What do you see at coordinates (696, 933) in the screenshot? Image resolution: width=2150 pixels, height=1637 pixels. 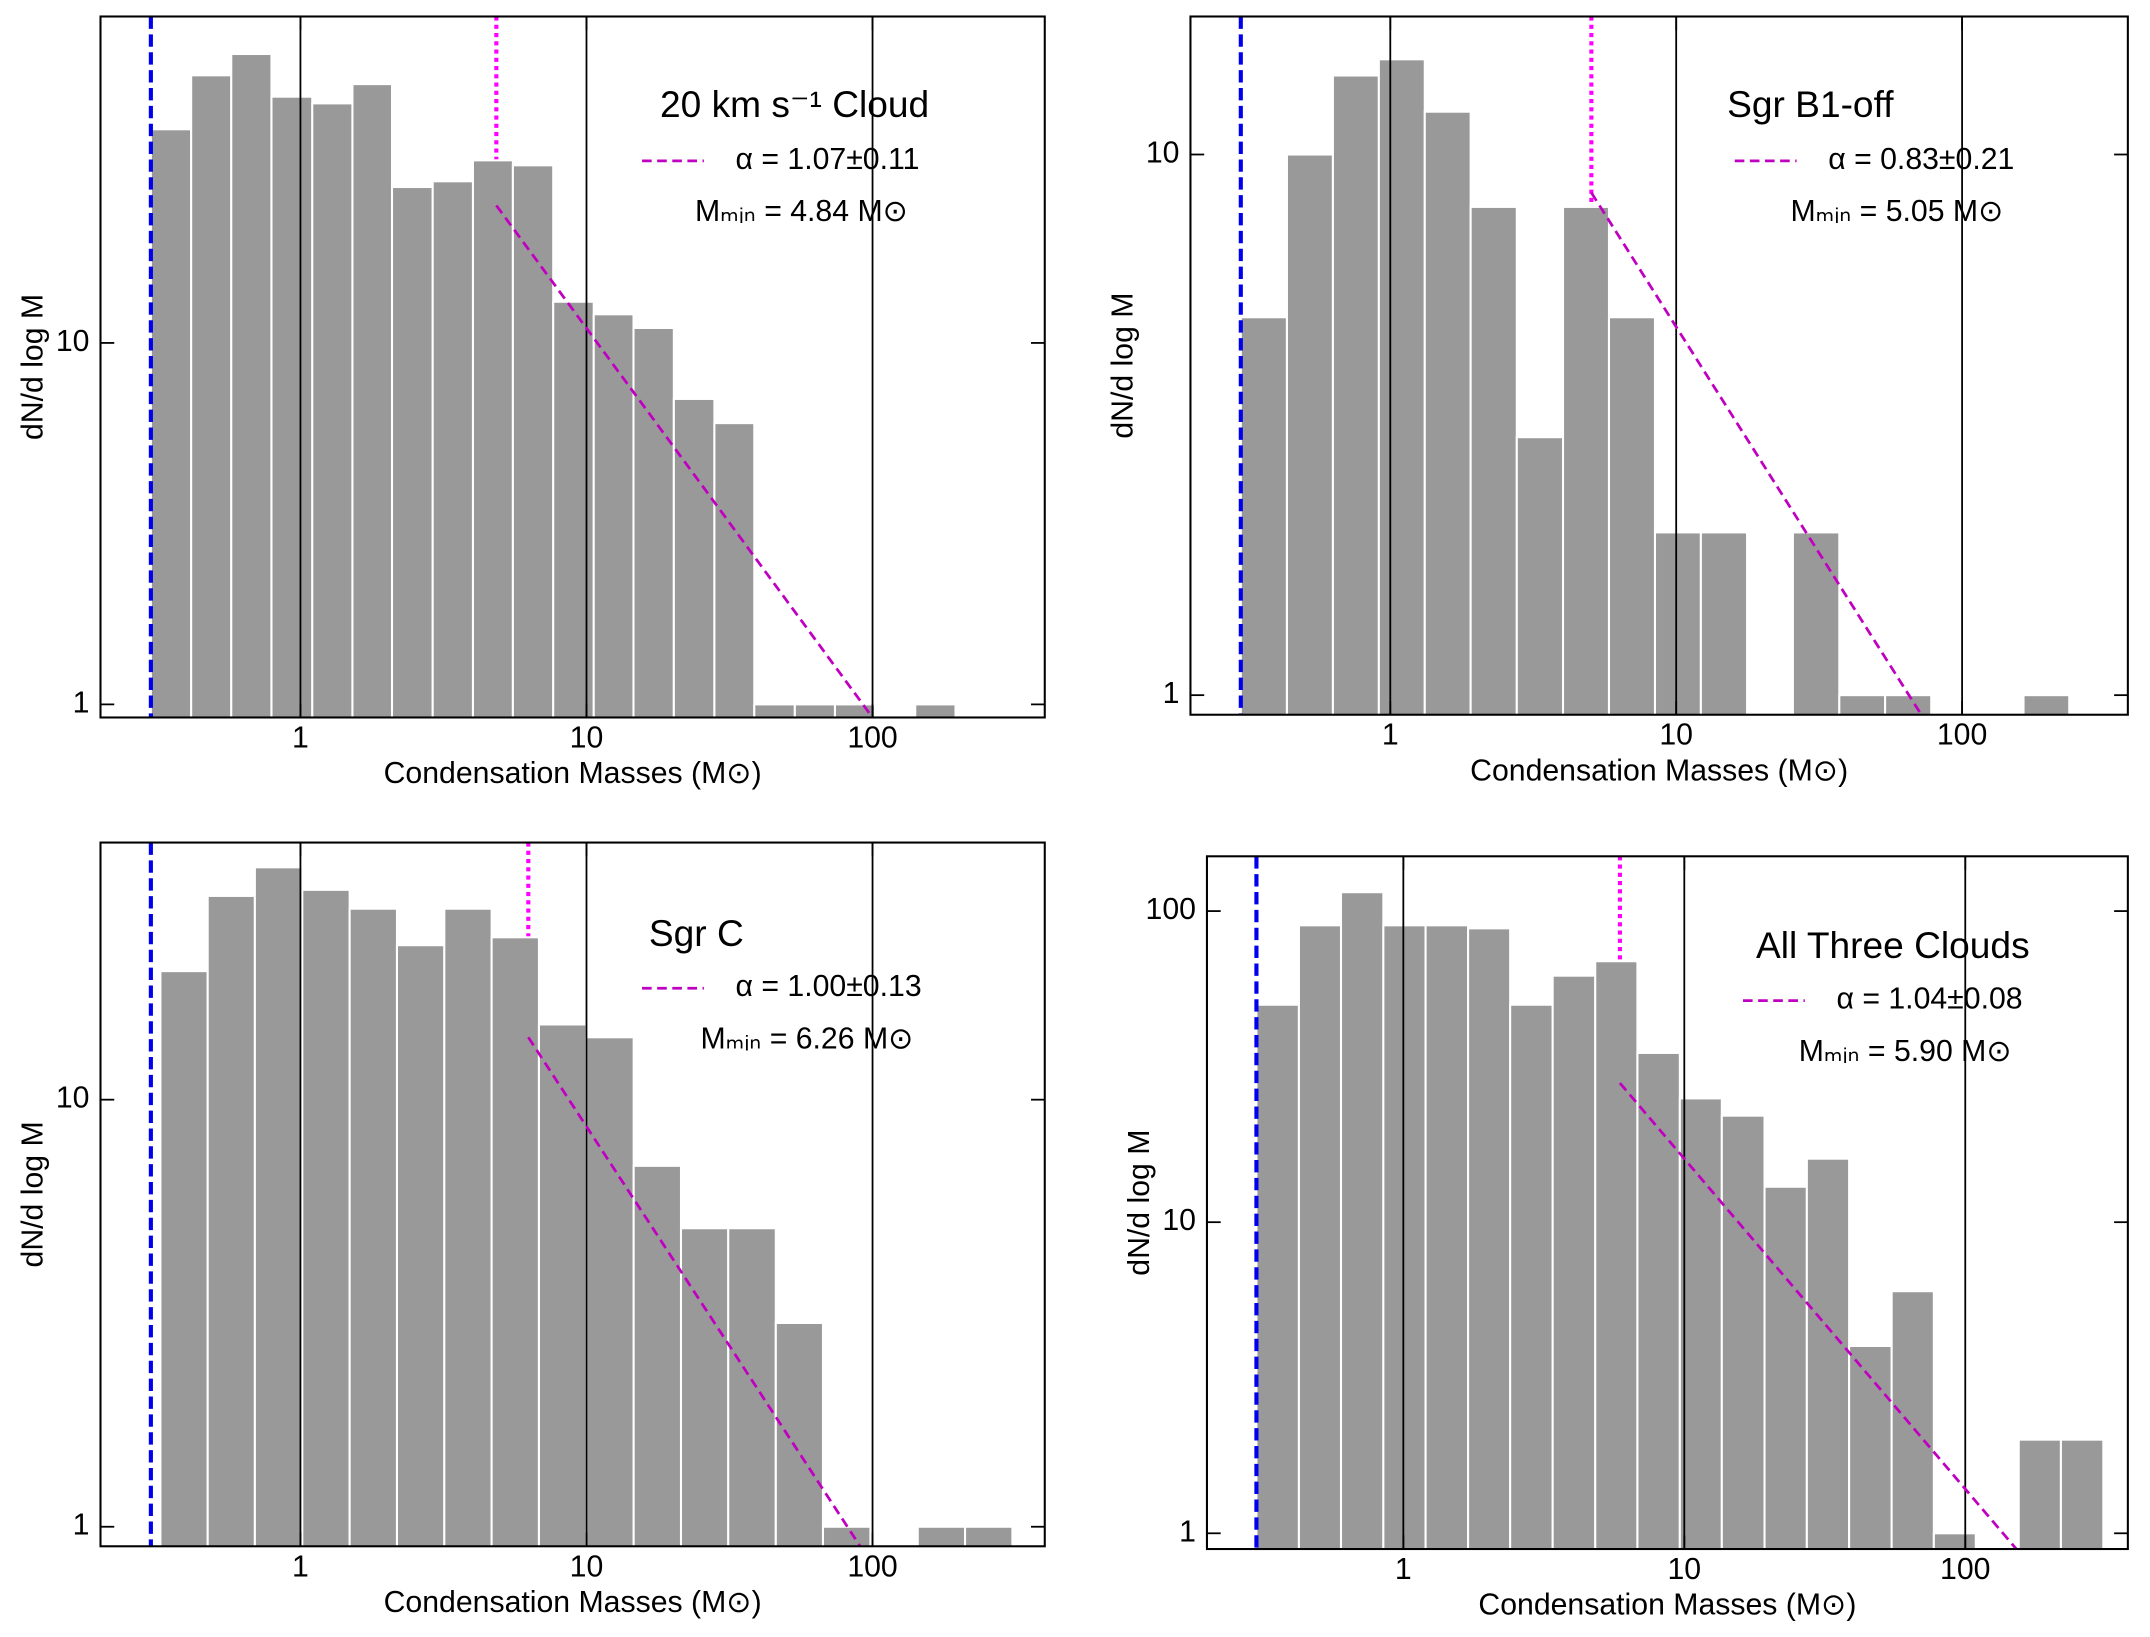 I see `panel-title: Sgr C` at bounding box center [696, 933].